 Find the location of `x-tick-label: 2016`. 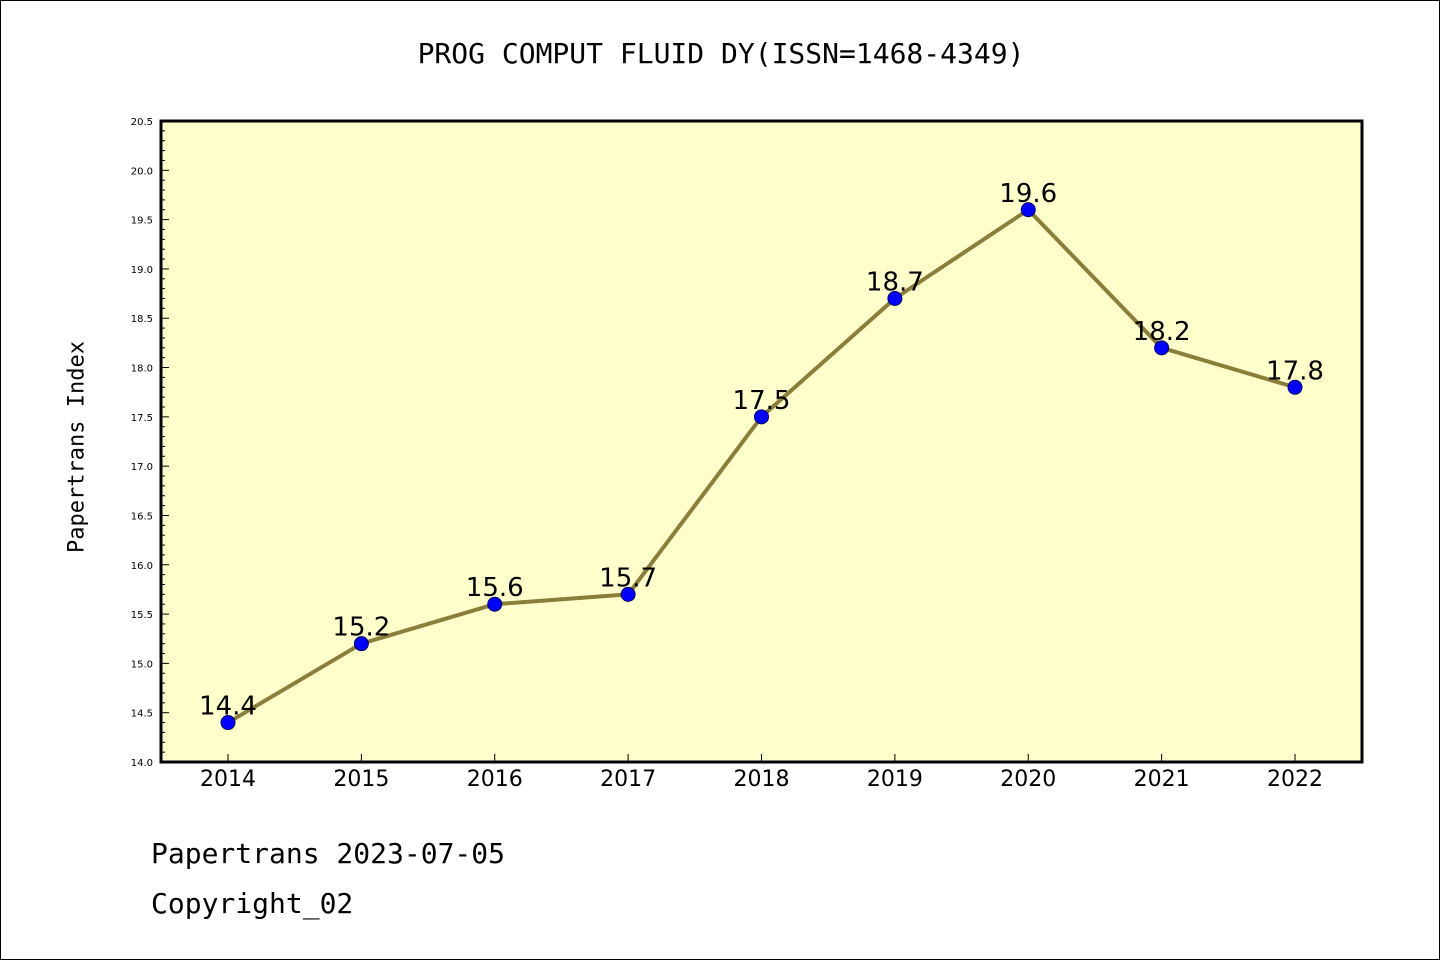

x-tick-label: 2016 is located at coordinates (495, 779).